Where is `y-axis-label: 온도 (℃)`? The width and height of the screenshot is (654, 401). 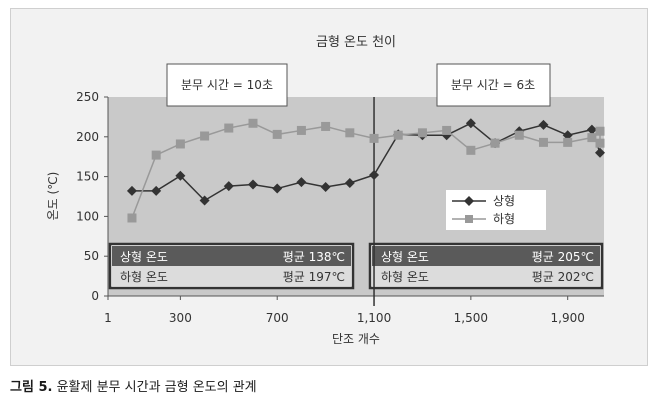
y-axis-label: 온도 (℃) is located at coordinates (53, 196).